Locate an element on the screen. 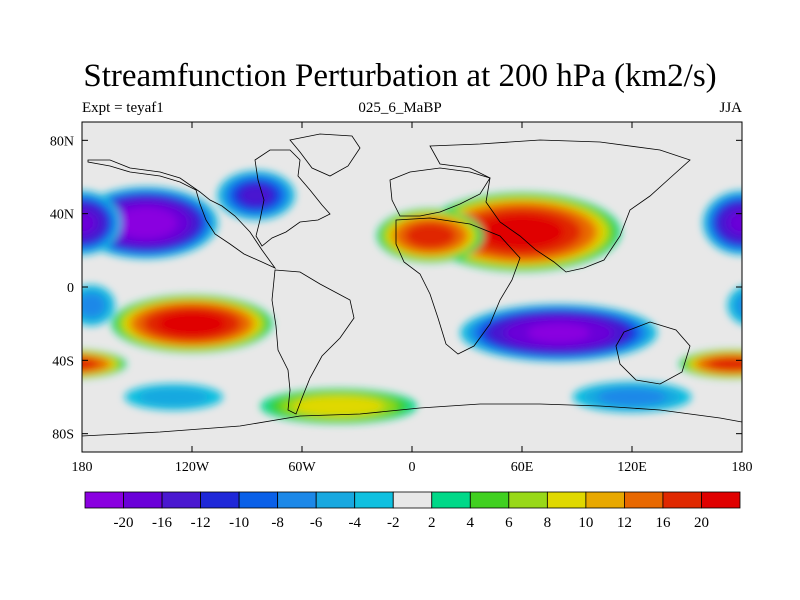 This screenshot has height=600, width=800. lon-tick-label-0: 180 is located at coordinates (82, 467).